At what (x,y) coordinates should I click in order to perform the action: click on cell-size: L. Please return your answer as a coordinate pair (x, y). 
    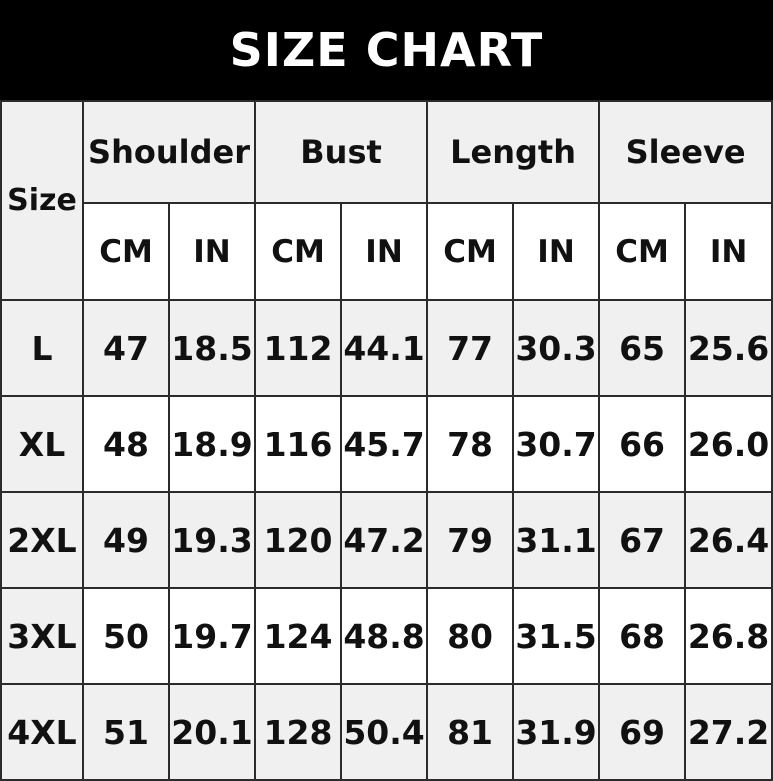
    Looking at the image, I should click on (42, 348).